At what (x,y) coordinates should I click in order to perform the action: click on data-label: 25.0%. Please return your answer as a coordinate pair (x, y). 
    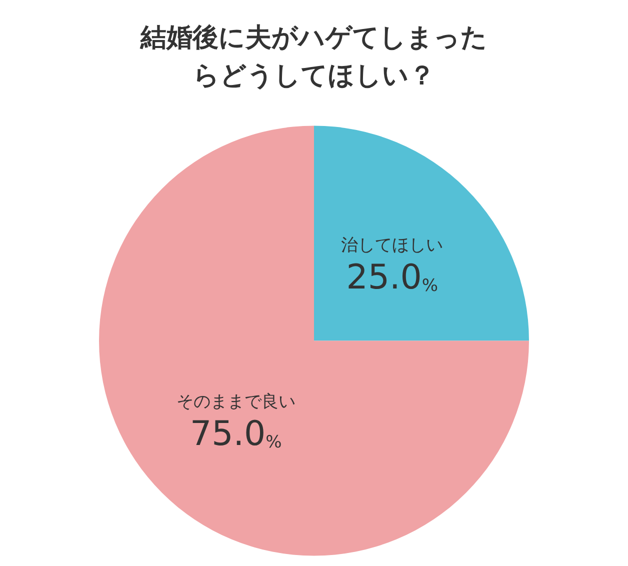
    Looking at the image, I should click on (392, 278).